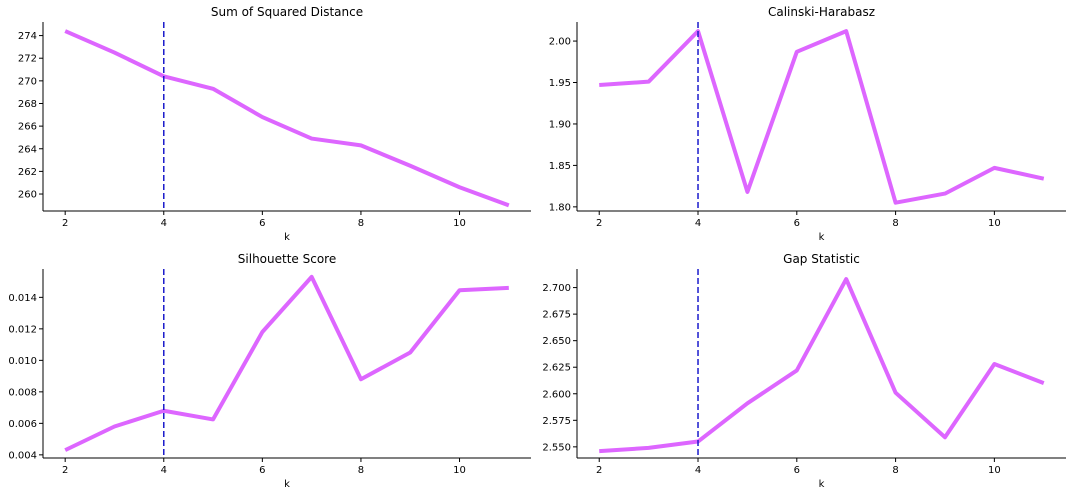 This screenshot has width=1072, height=496. Describe the element at coordinates (556, 447) in the screenshot. I see `y-tick-label: 2.550` at that location.